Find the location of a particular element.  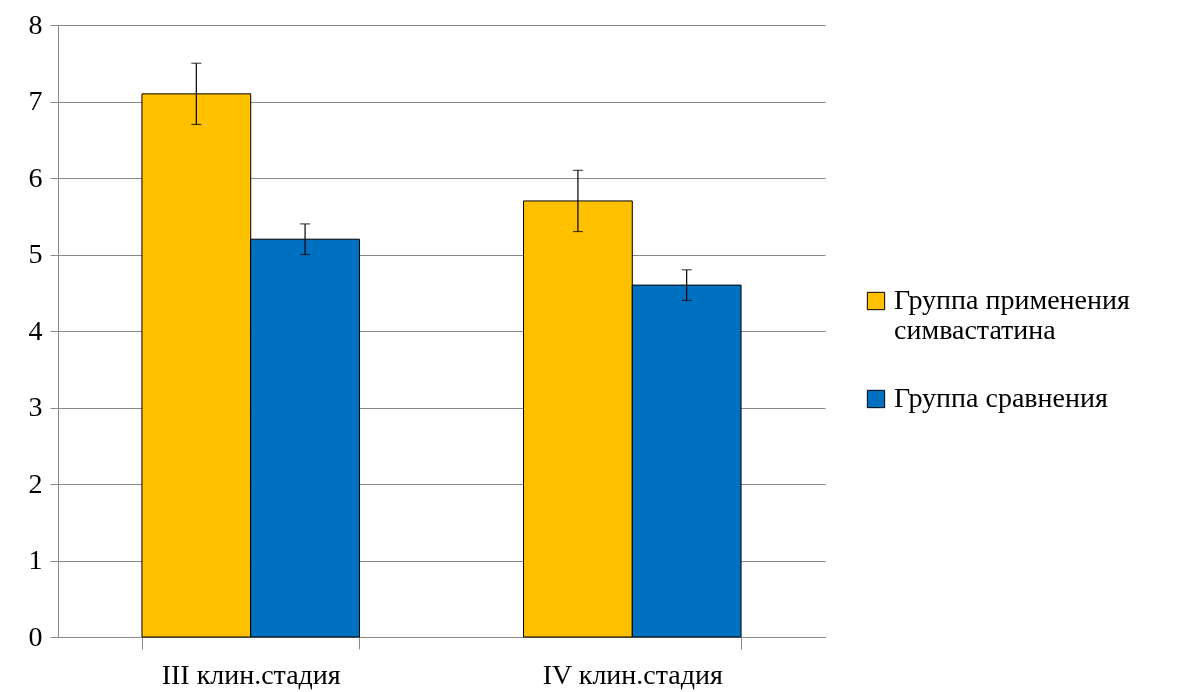

y-tick-label: 8 is located at coordinates (35, 24).